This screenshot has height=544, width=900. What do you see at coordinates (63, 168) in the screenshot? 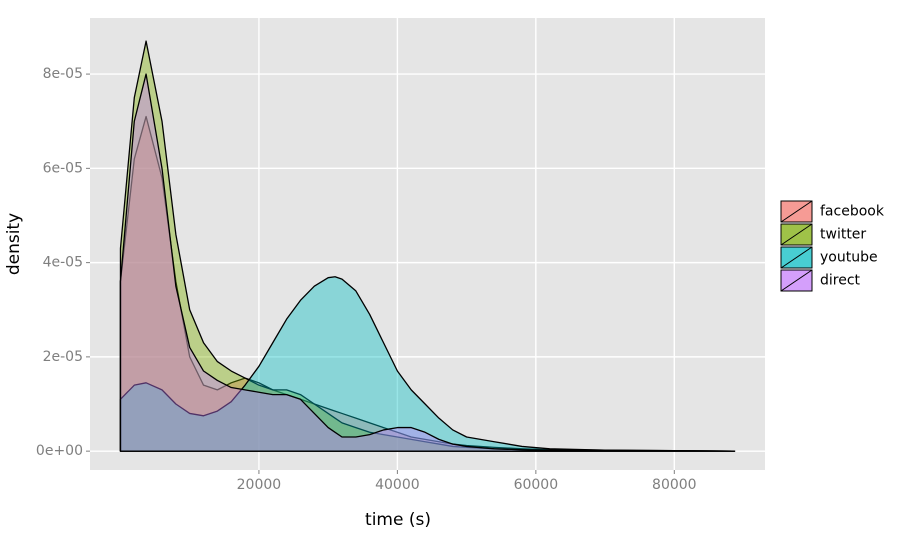
I see `y-tick-label: 6e-05` at bounding box center [63, 168].